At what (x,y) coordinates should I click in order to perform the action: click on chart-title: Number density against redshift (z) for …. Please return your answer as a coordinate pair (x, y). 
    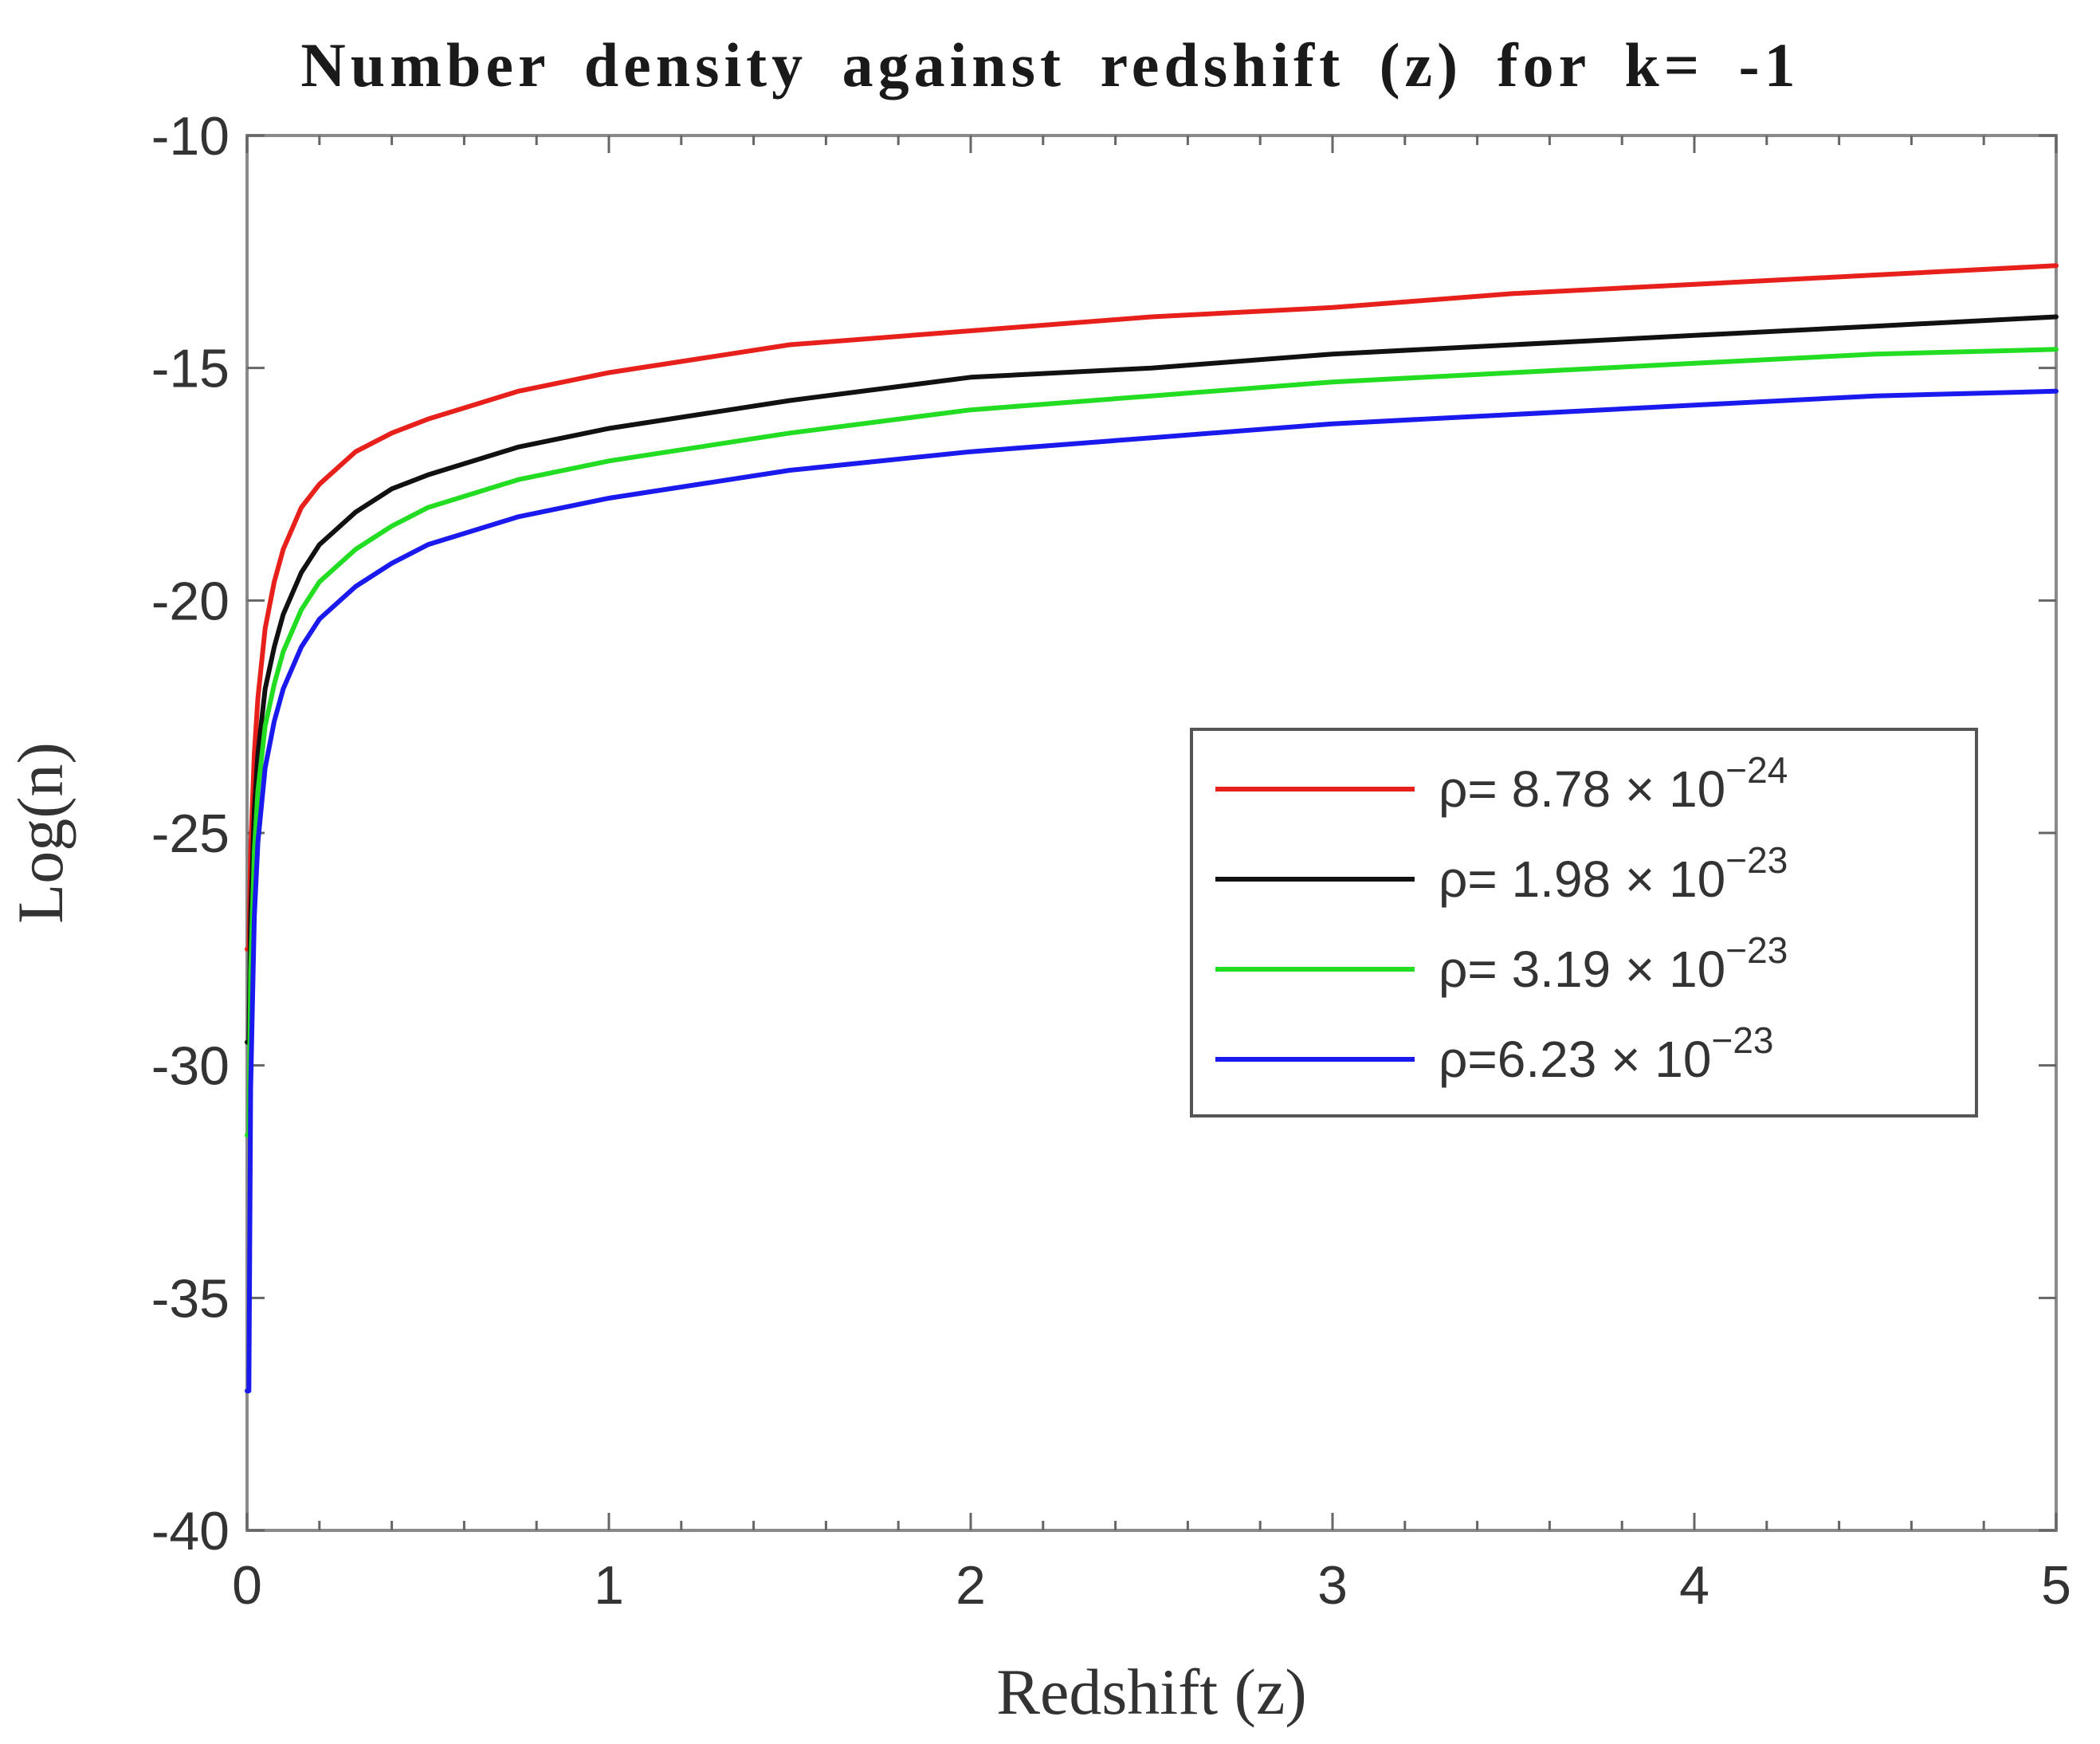
    Looking at the image, I should click on (1050, 65).